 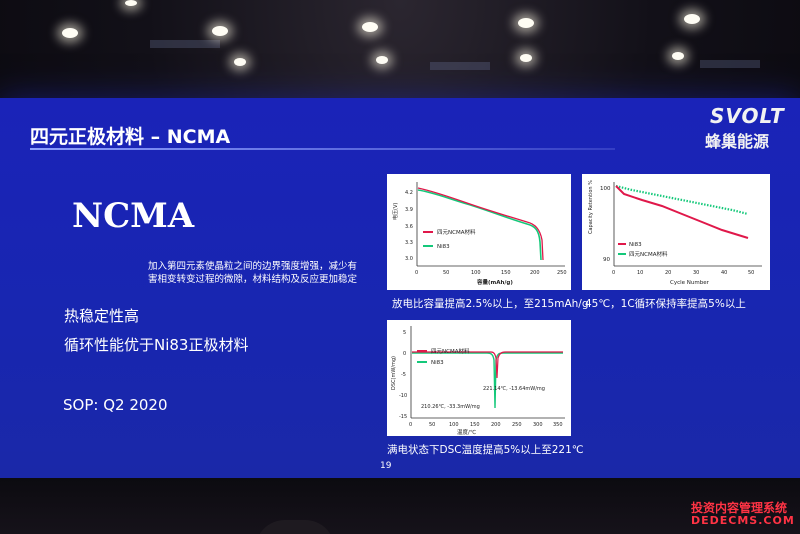 What do you see at coordinates (404, 333) in the screenshot?
I see `y-tick-label: 5` at bounding box center [404, 333].